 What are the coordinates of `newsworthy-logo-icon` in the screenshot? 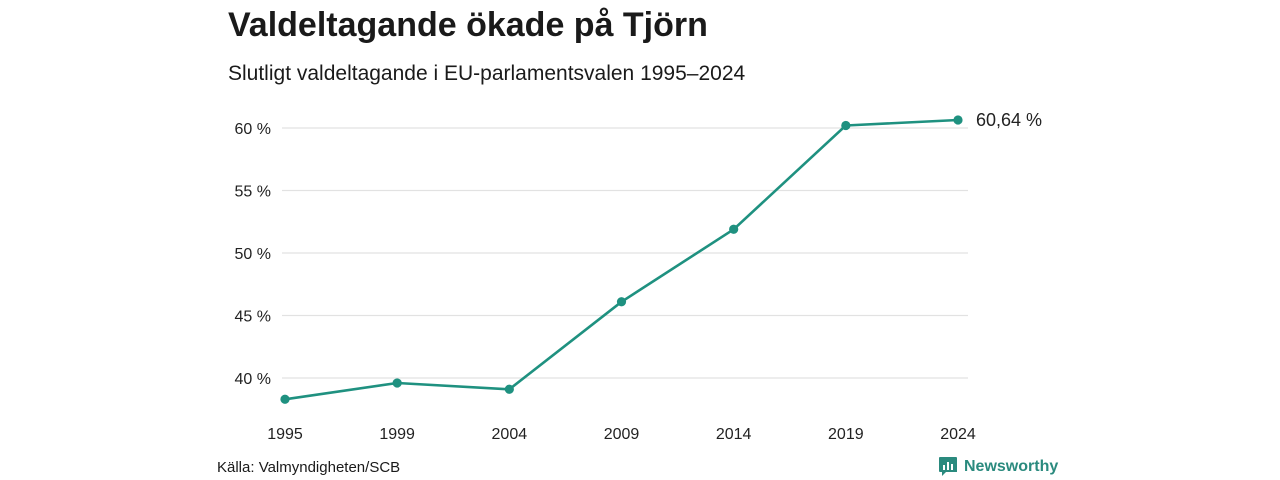 It's located at (948, 466).